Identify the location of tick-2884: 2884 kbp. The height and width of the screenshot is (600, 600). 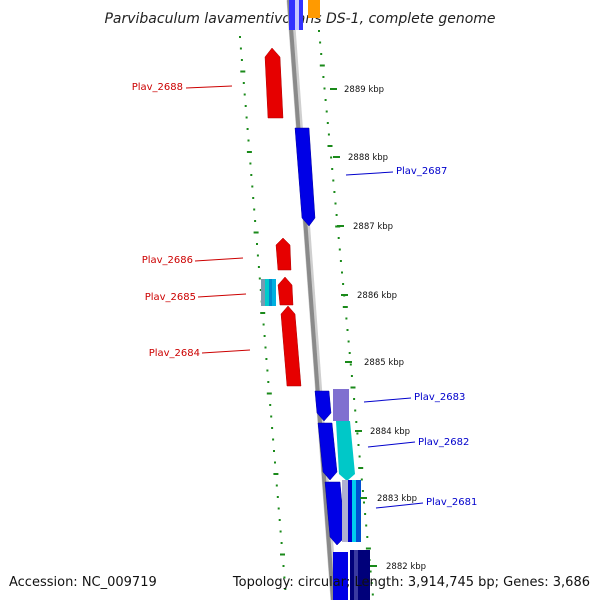
(382, 432).